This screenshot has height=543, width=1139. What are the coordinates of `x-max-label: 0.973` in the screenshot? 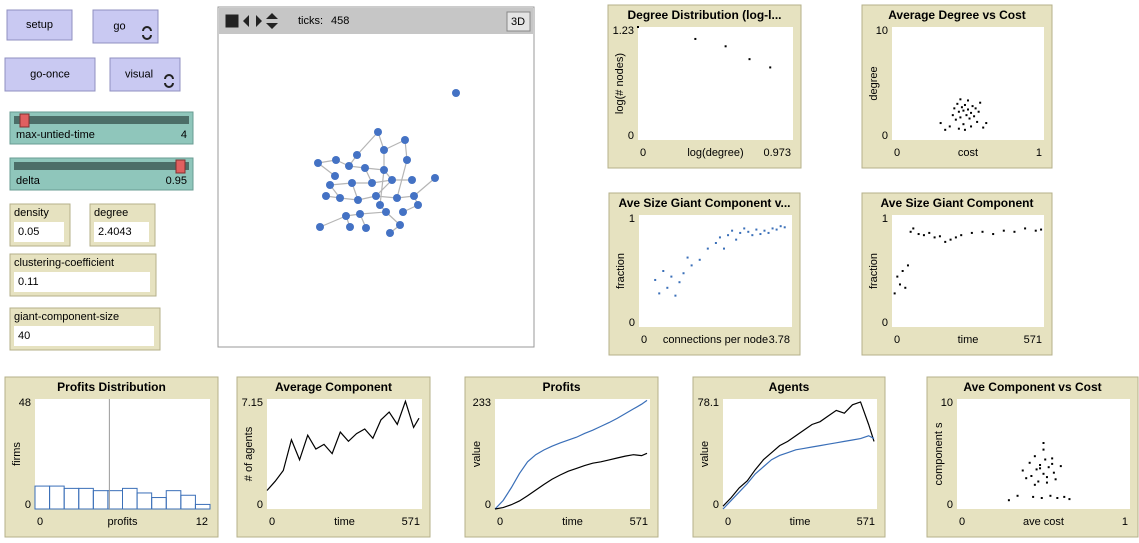 It's located at (777, 153).